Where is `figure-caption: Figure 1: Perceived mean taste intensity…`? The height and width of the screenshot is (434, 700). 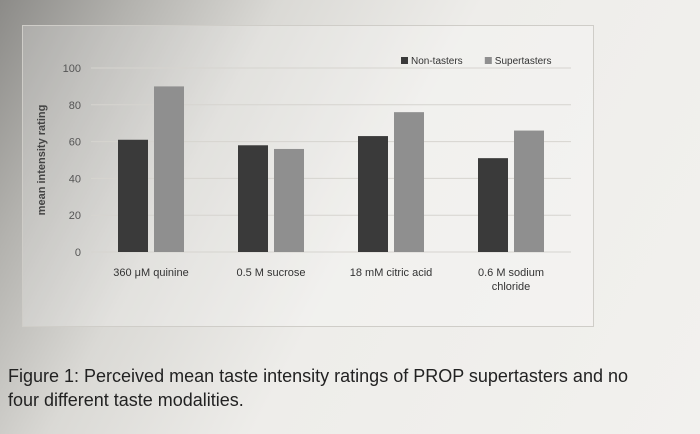
figure-caption: Figure 1: Perceived mean taste intensity… is located at coordinates (353, 388).